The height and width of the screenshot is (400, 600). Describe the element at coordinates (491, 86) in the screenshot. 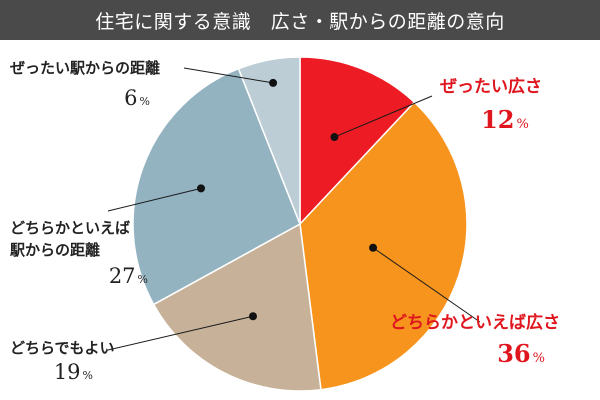

I see `slice-label-0-line-0: ぜったい広さ` at that location.